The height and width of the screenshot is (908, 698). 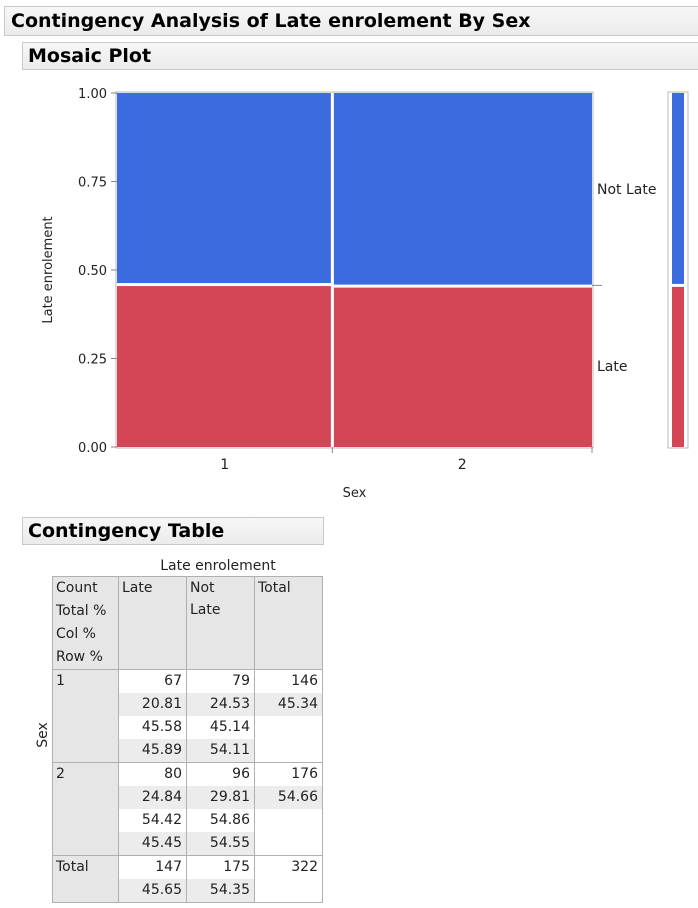 What do you see at coordinates (152, 704) in the screenshot?
I see `cell-value: 20.81` at bounding box center [152, 704].